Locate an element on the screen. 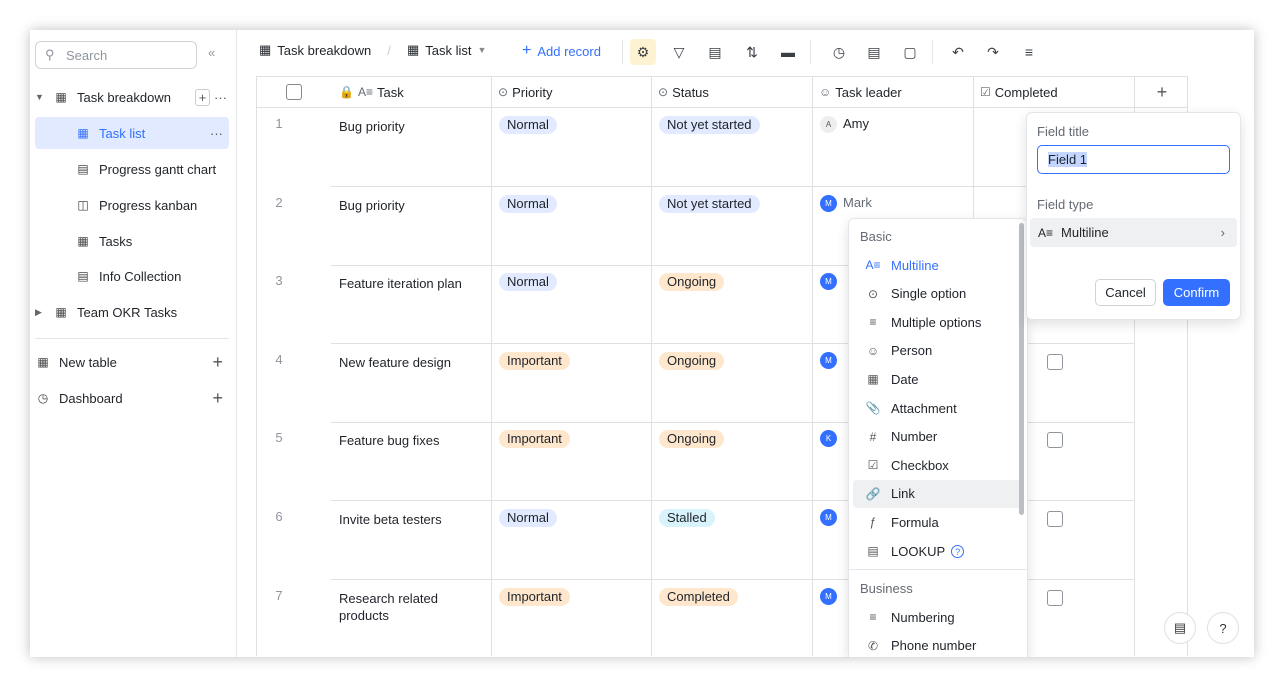  type-option-number: # Number is located at coordinates (937, 437).